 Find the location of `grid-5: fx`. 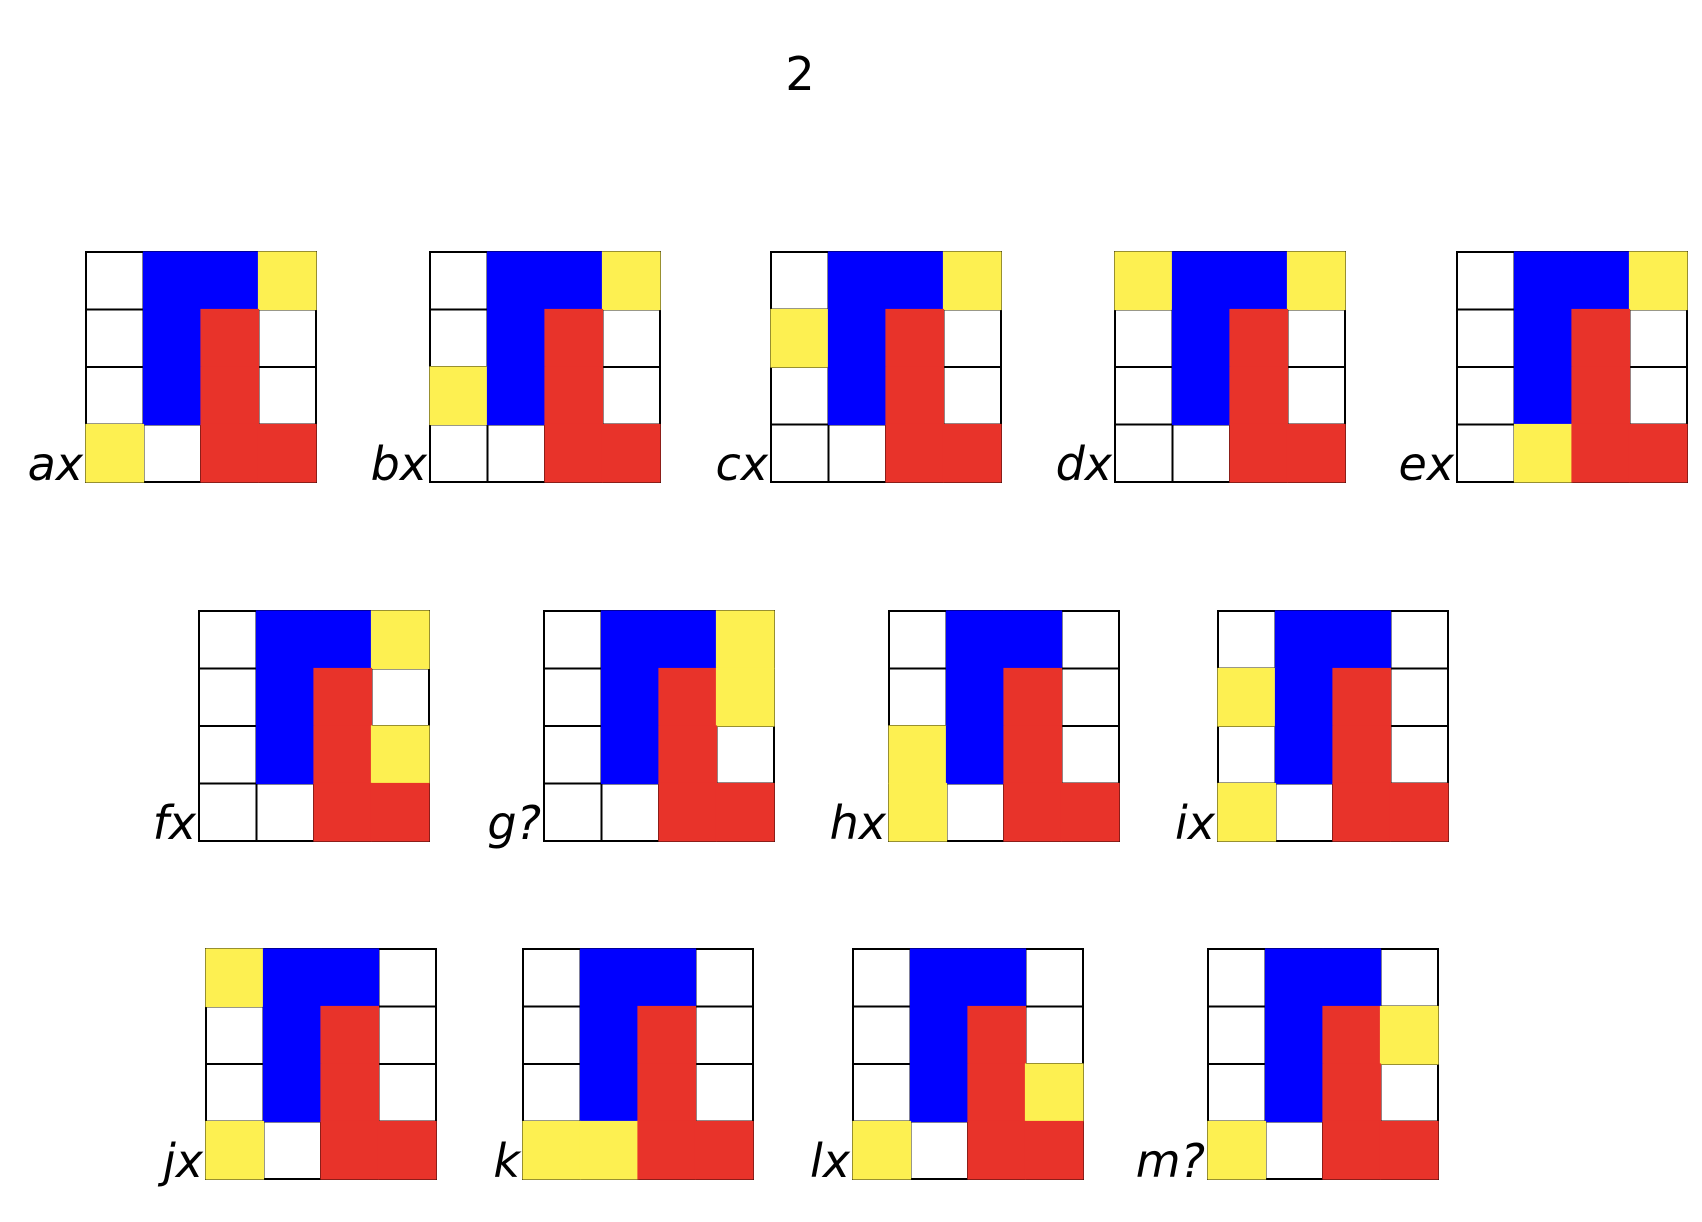

grid-5: fx is located at coordinates (291, 730).